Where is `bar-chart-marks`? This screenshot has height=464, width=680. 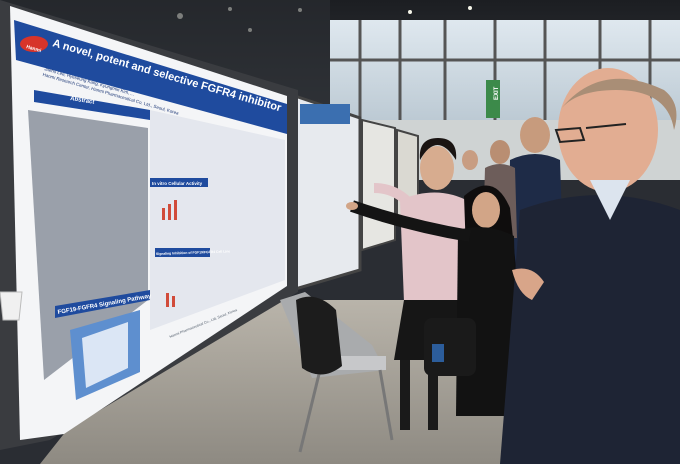
bar-chart-marks is located at coordinates (169, 253).